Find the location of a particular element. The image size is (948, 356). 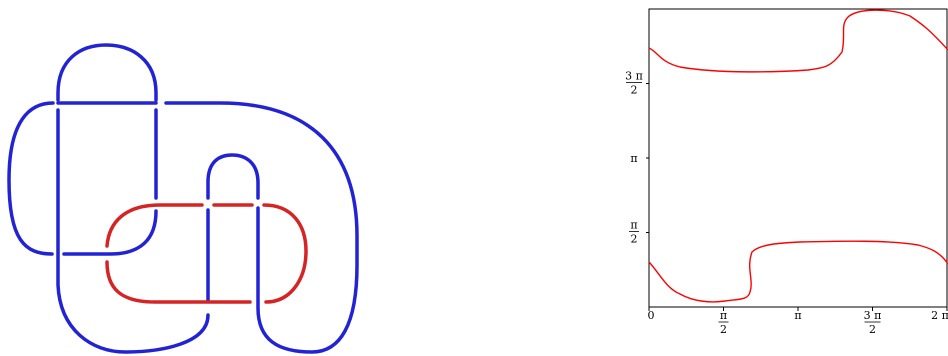

x-tick-numerator: π is located at coordinates (723, 315).